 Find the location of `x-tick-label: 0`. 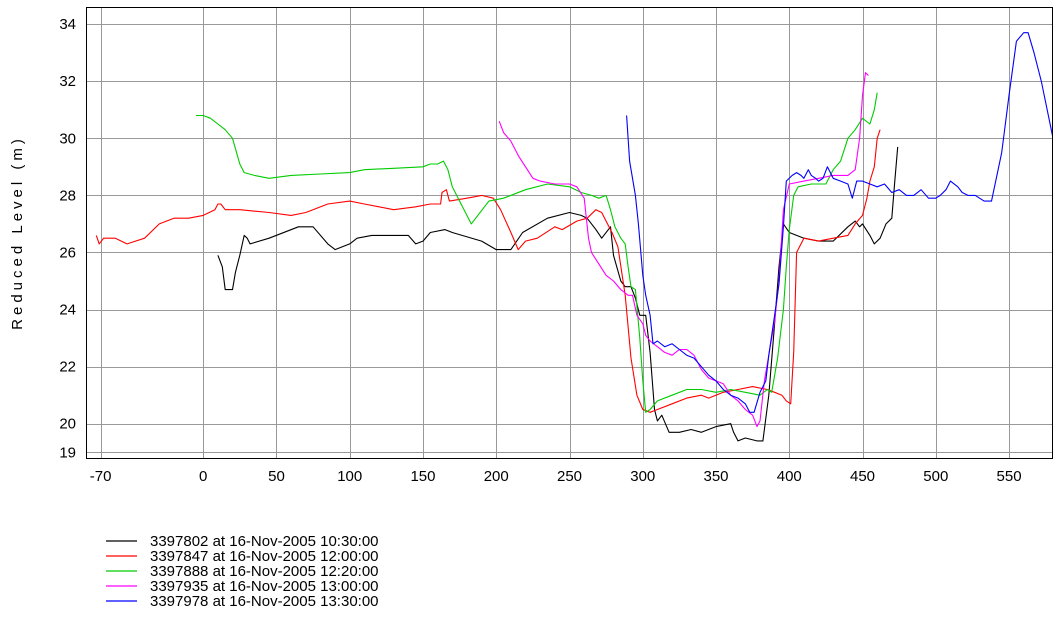

x-tick-label: 0 is located at coordinates (203, 476).